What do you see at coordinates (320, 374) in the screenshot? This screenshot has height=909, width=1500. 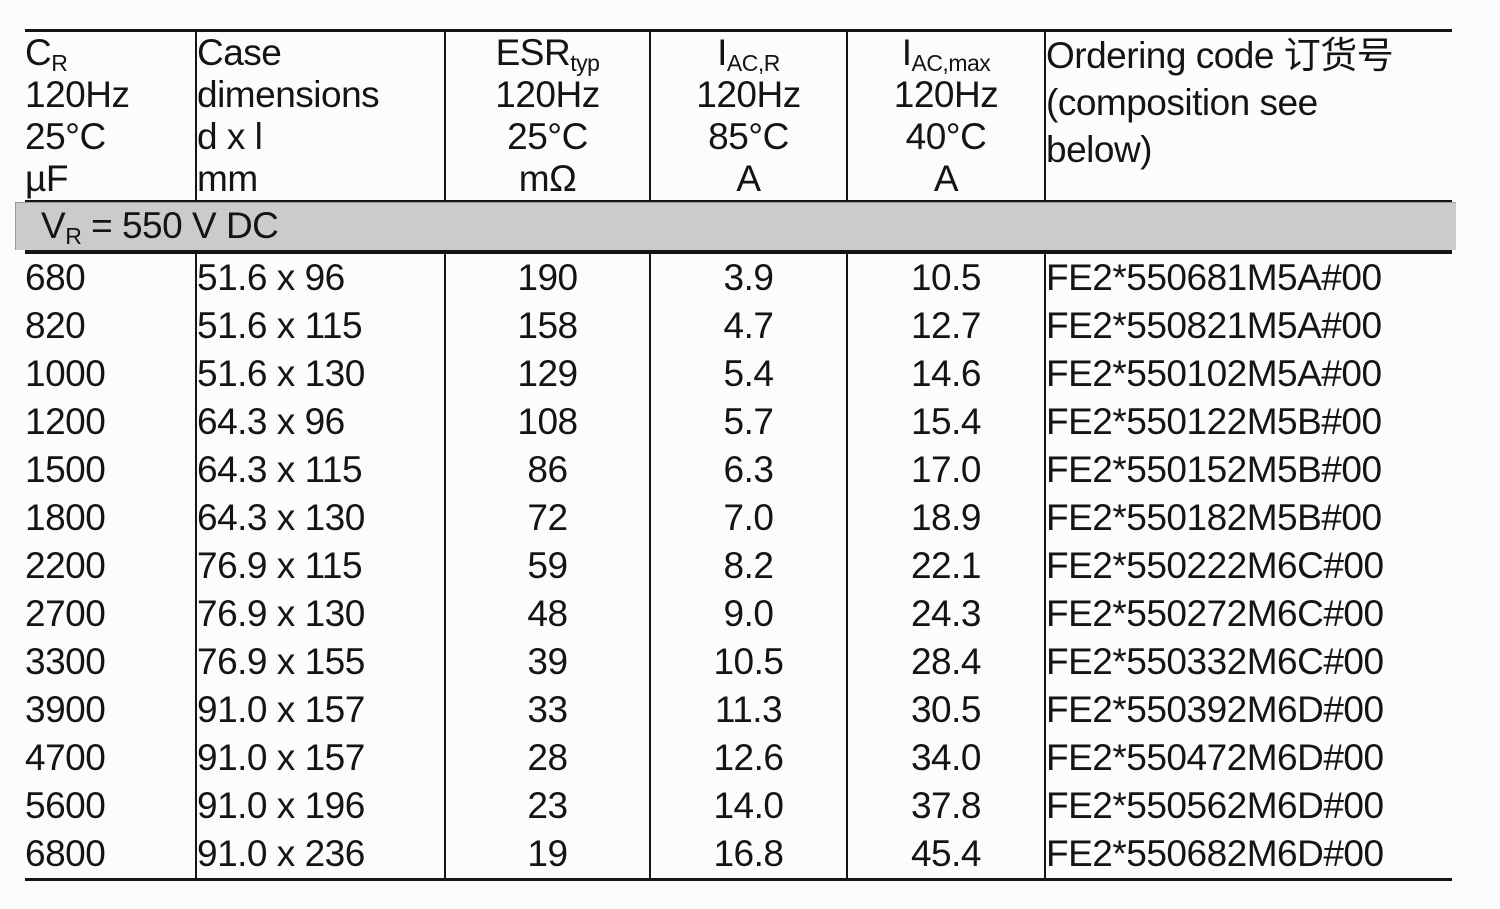 I see `cell-case-dimensions: 51.6 x 130` at bounding box center [320, 374].